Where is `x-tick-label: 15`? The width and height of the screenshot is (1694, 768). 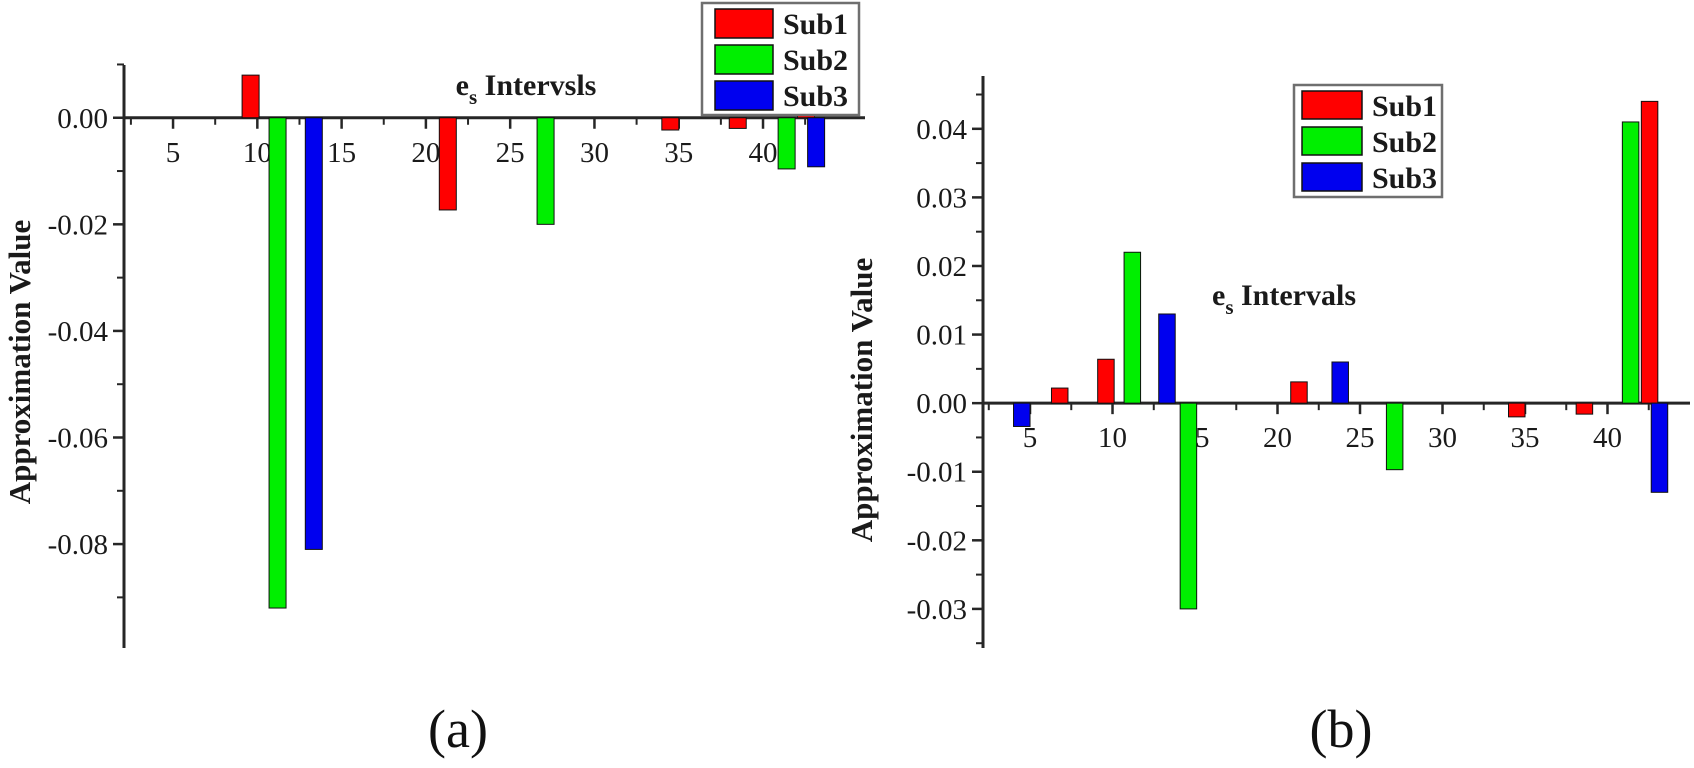
x-tick-label: 15 is located at coordinates (341, 153).